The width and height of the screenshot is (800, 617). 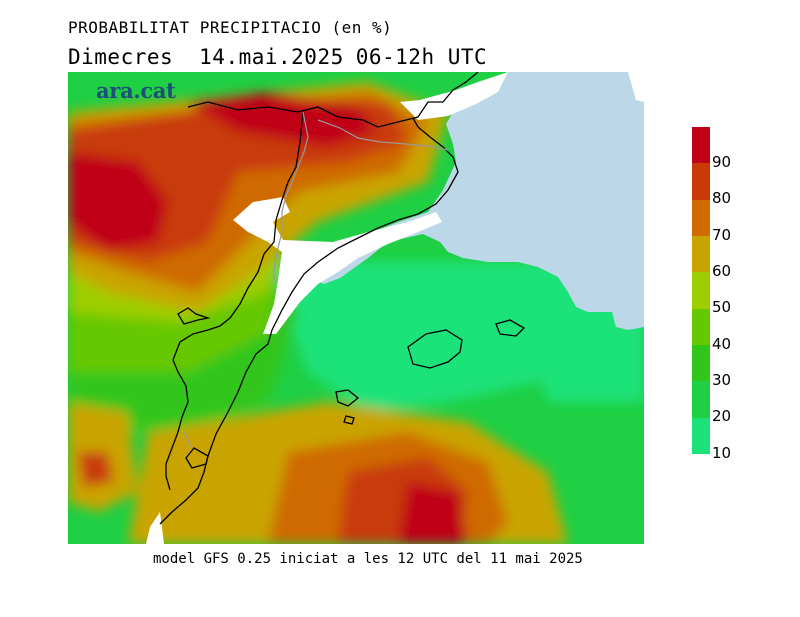 I want to click on probability-legend, so click(x=701, y=291).